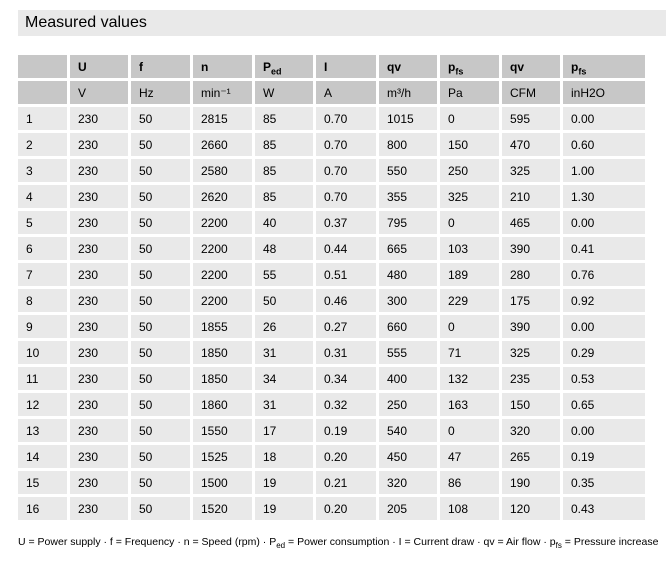  What do you see at coordinates (346, 66) in the screenshot?
I see `header-cell-current: I` at bounding box center [346, 66].